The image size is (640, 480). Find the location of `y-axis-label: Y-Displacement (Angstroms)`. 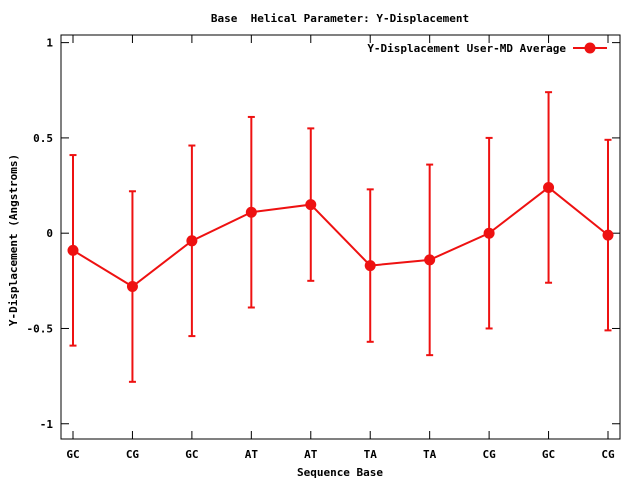

y-axis-label: Y-Displacement (Angstroms) is located at coordinates (13, 240).